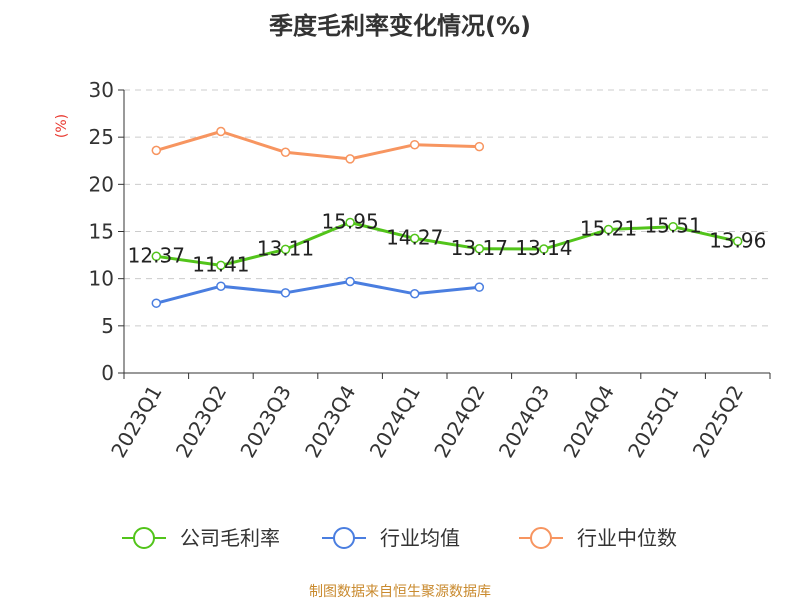 The height and width of the screenshot is (600, 800). I want to click on x-tick-label: 2025Q1, so click(653, 421).